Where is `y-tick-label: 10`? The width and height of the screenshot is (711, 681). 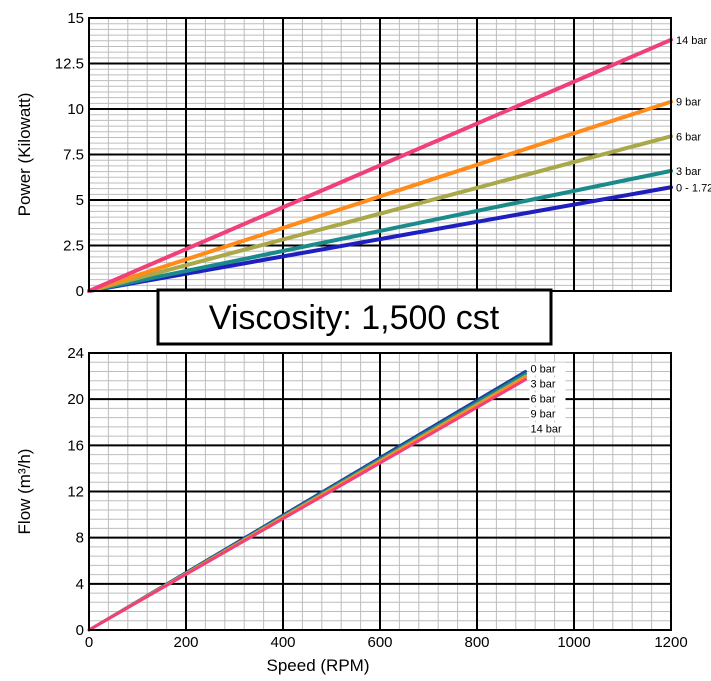 y-tick-label: 10 is located at coordinates (75, 109).